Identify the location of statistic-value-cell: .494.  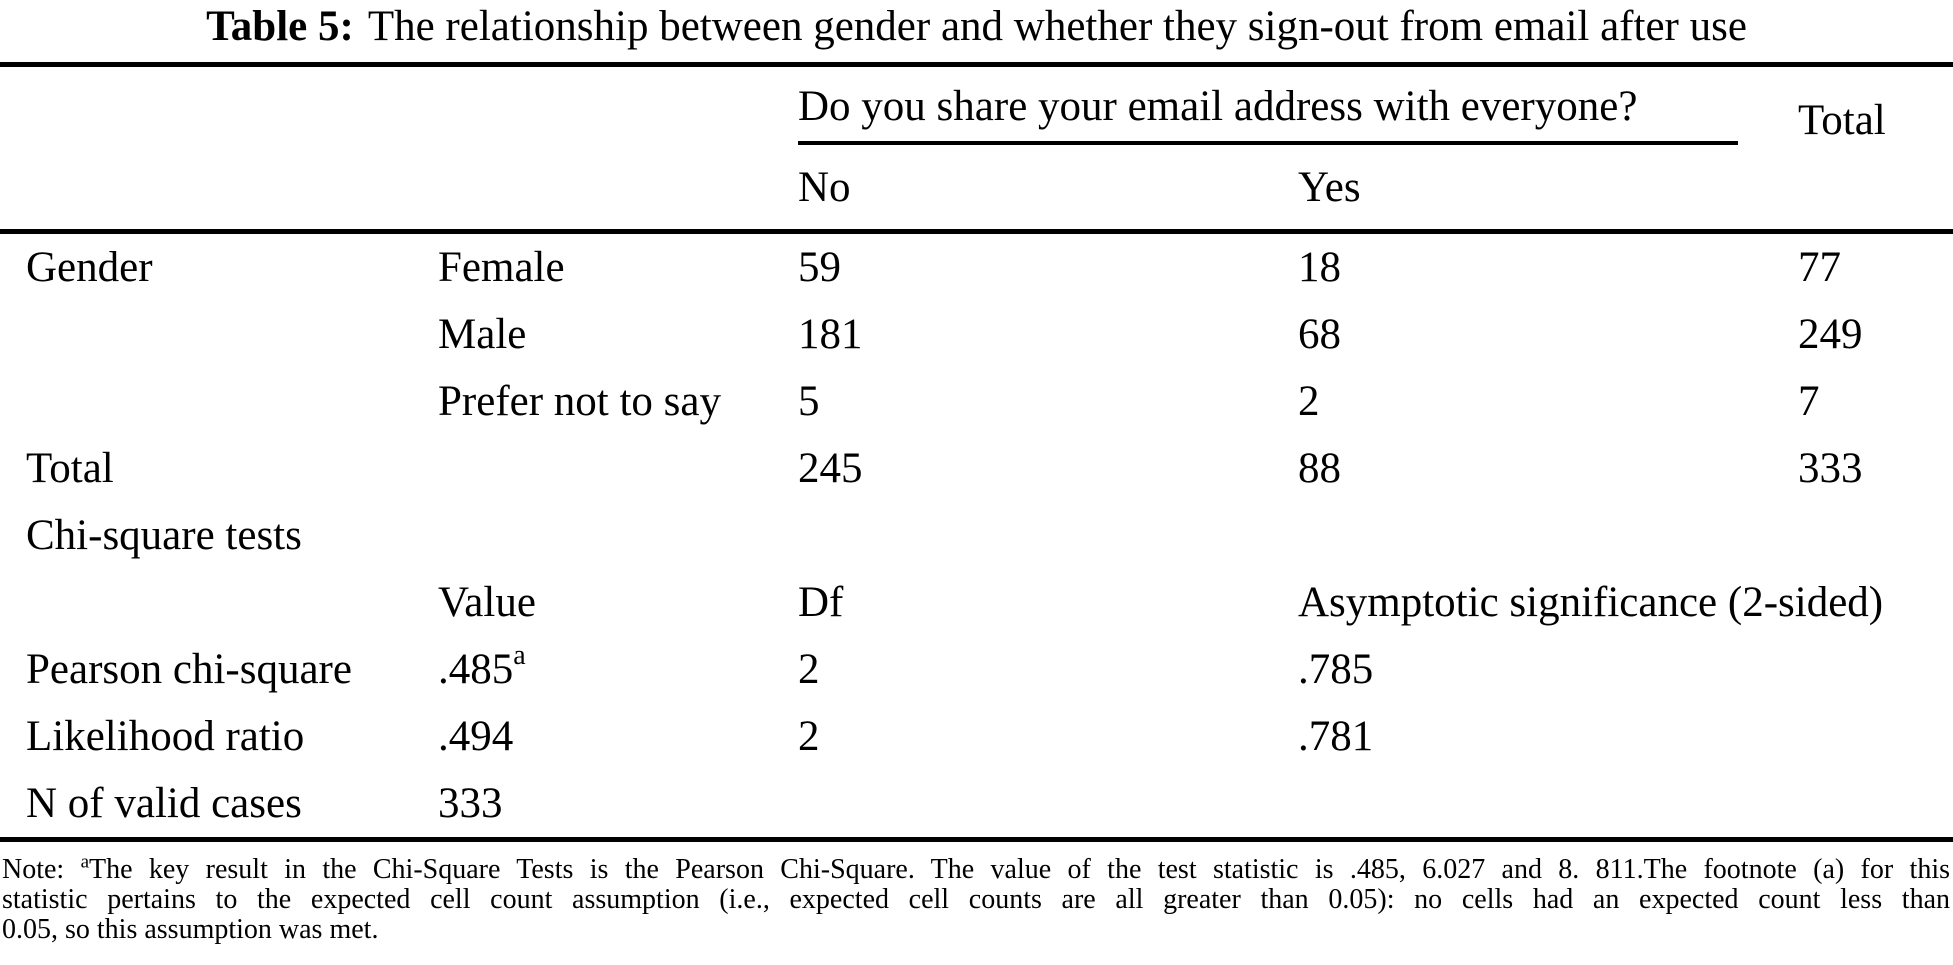
(476, 736).